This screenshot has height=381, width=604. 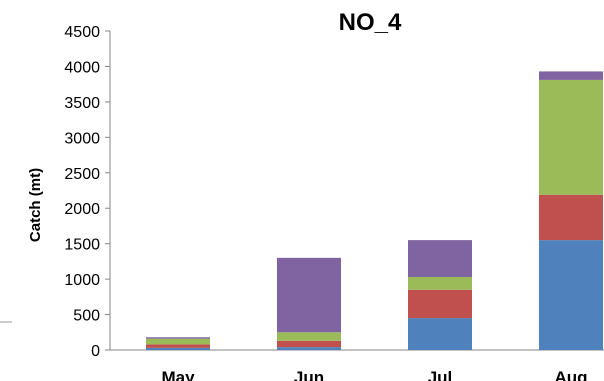 I want to click on y-tick-label: 4000, so click(x=82, y=67).